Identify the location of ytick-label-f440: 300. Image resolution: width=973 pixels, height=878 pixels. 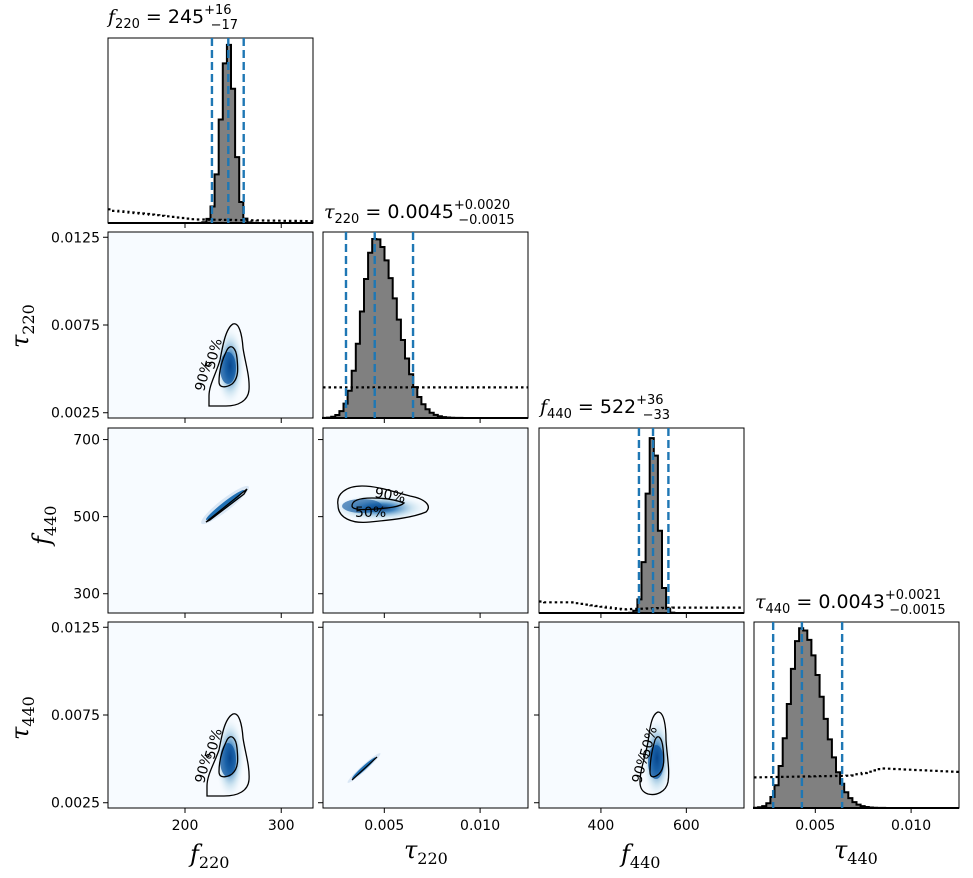
(86, 595).